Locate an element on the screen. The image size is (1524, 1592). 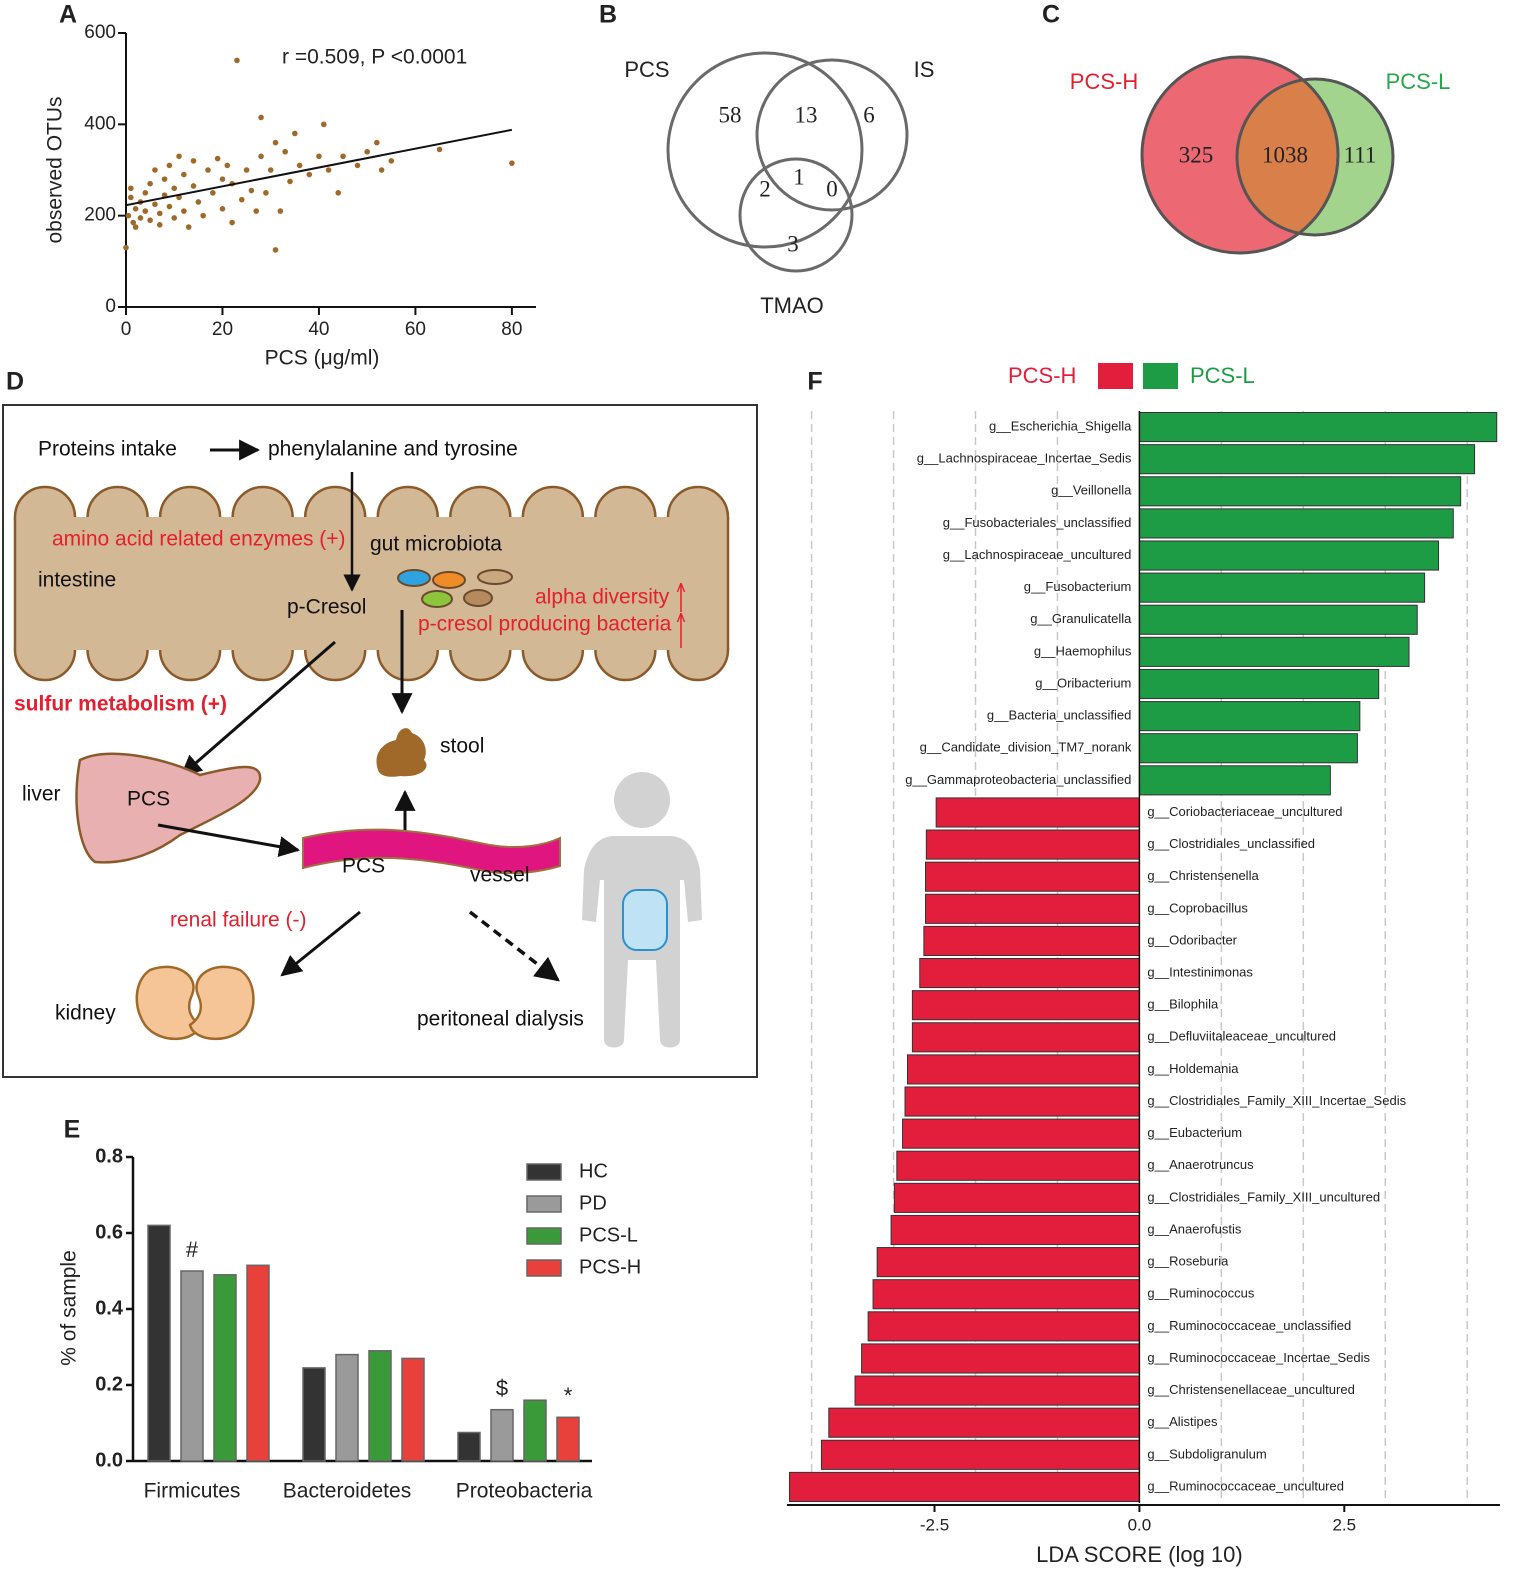
y-tick-label: 200 is located at coordinates (100, 215).